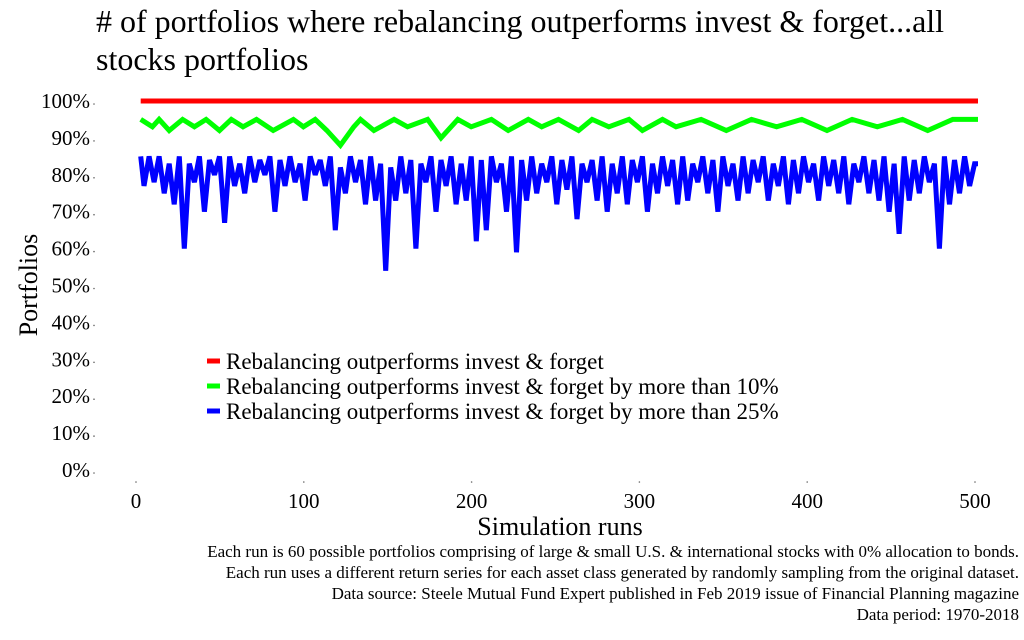 The height and width of the screenshot is (640, 1024). Describe the element at coordinates (640, 501) in the screenshot. I see `x-tick-label: 300` at that location.